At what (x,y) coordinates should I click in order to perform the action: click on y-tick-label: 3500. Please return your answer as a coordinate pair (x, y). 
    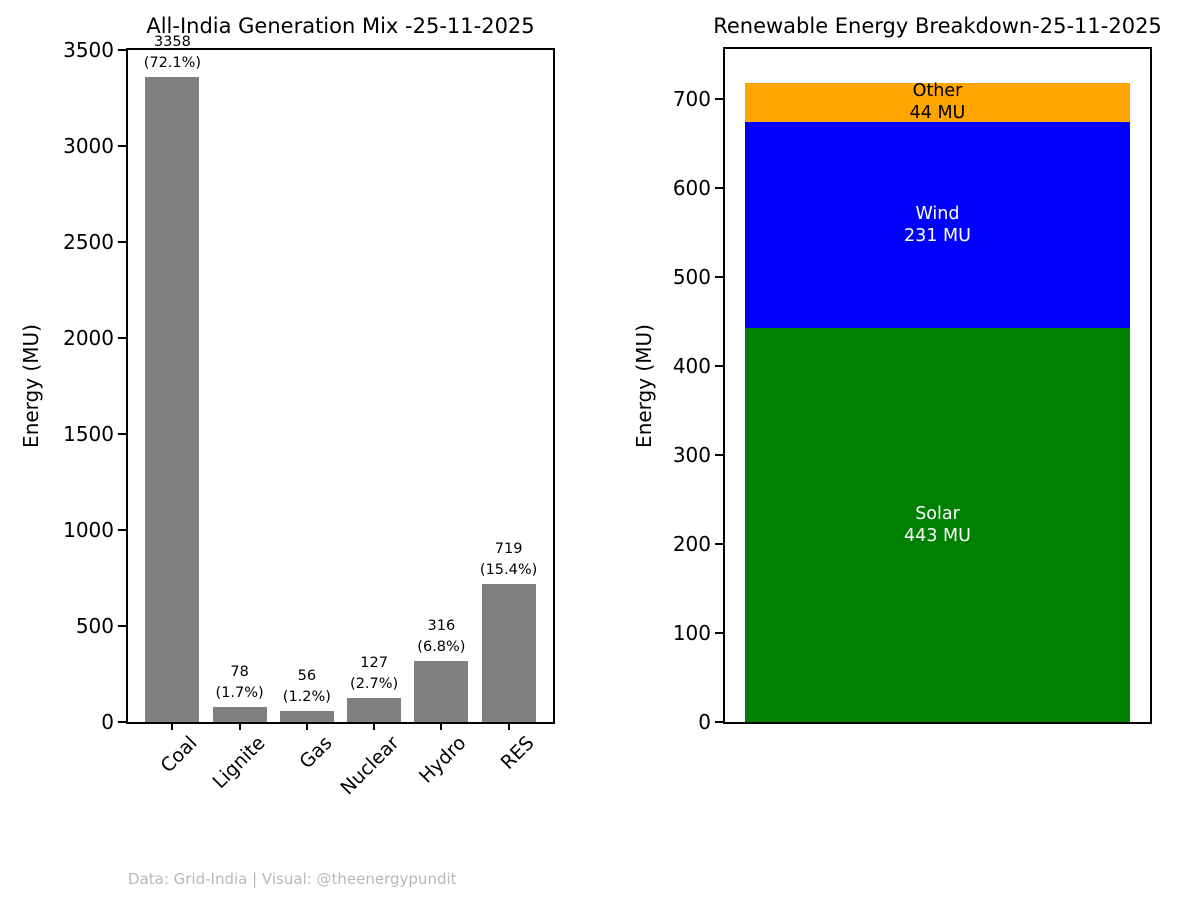
    Looking at the image, I should click on (88, 50).